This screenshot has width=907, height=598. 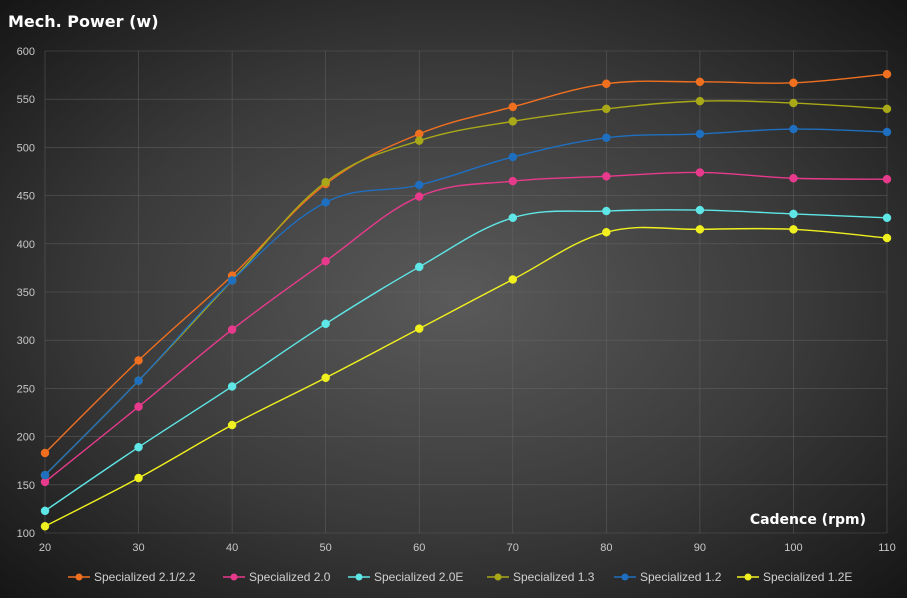 I want to click on y-tick-label: 200, so click(x=26, y=438).